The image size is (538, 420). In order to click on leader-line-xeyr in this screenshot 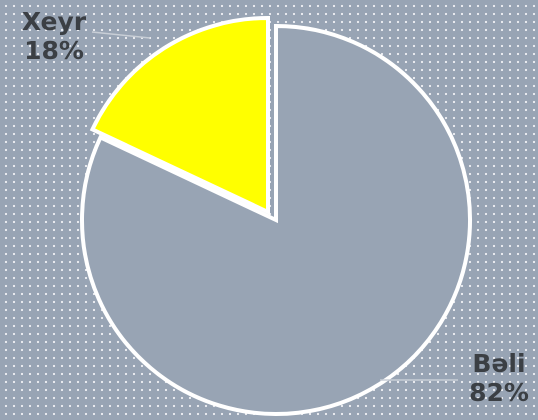, I will do `click(121, 35)`.